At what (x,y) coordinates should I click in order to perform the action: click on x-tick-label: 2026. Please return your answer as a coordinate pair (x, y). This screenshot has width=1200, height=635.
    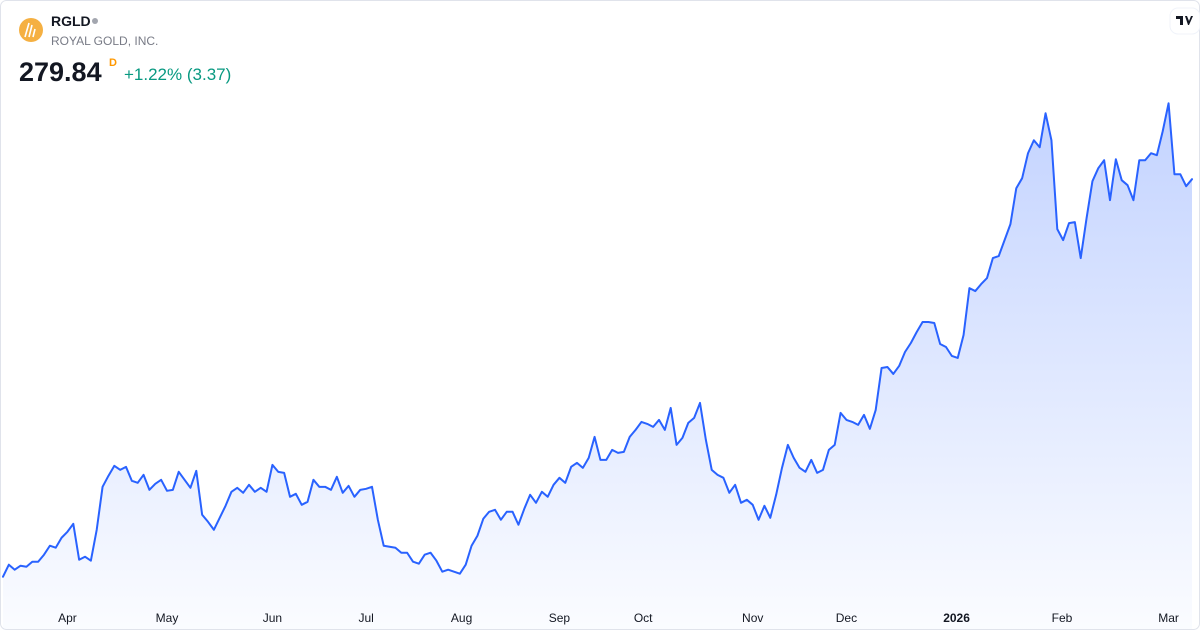
    Looking at the image, I should click on (956, 618).